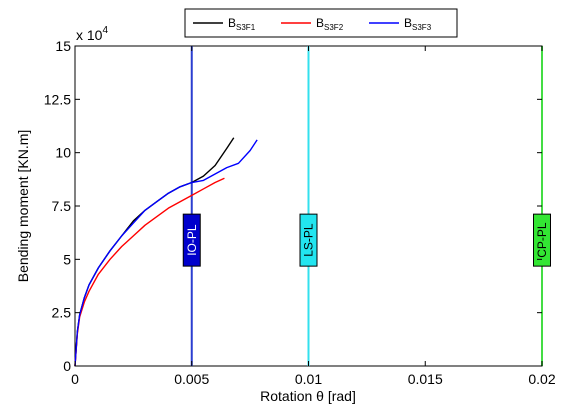 This screenshot has width=561, height=409. I want to click on pl-box-cp-pl, so click(542, 240).